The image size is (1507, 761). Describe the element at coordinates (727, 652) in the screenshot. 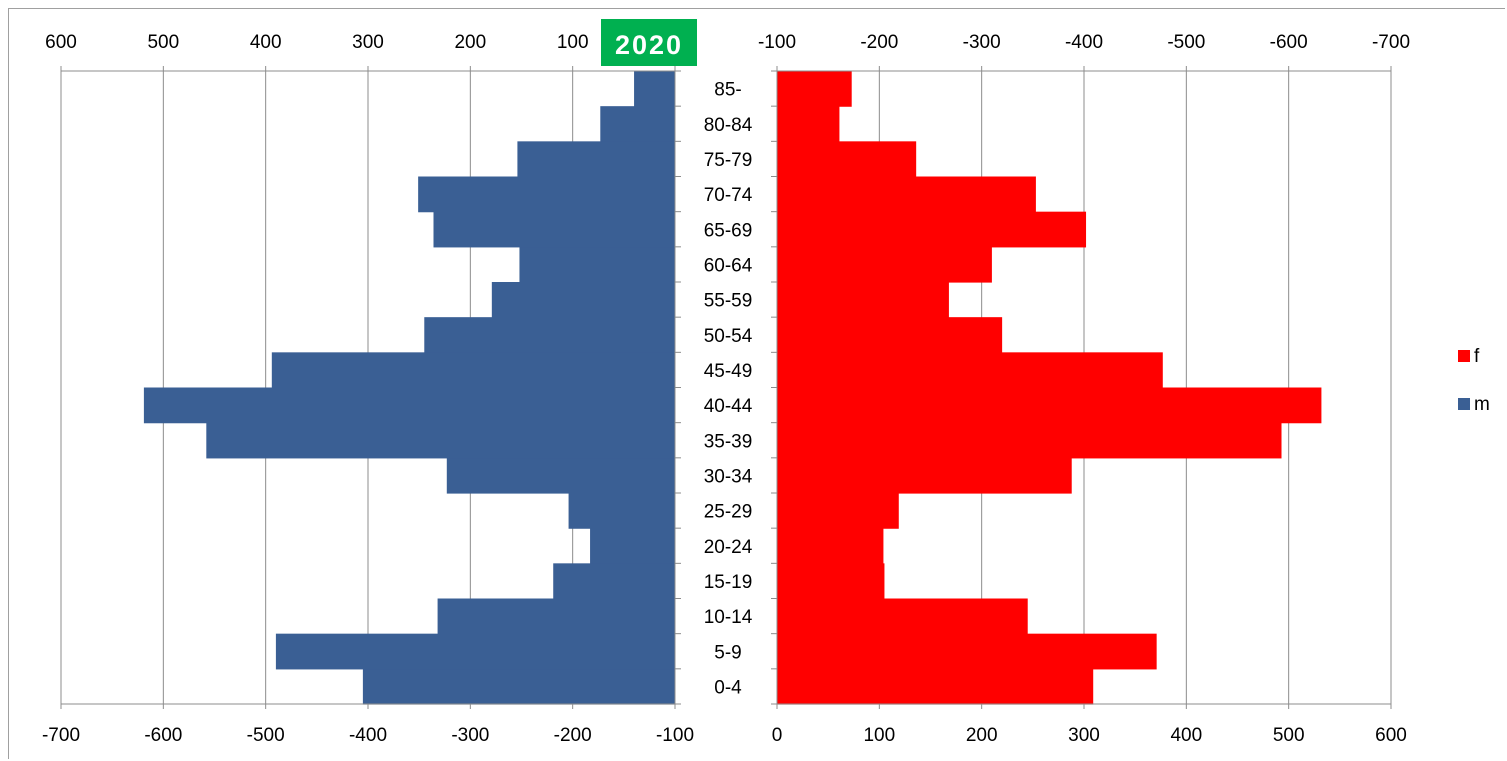

I see `category-label: 5-9` at that location.